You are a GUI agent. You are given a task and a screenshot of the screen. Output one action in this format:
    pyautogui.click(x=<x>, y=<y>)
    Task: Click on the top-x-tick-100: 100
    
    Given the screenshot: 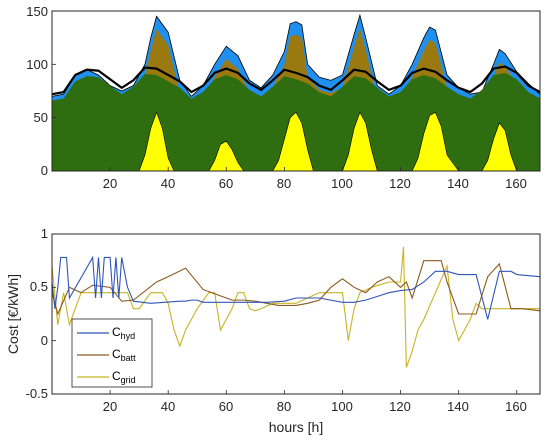 What is the action you would take?
    pyautogui.click(x=342, y=183)
    